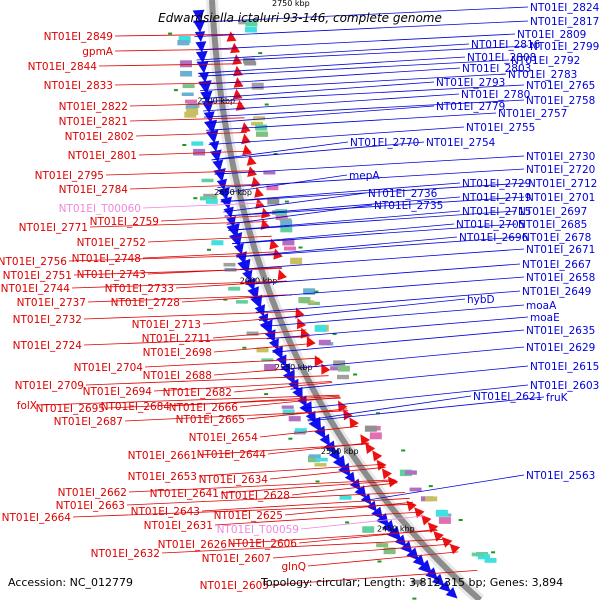  What do you see at coordinates (294, 367) in the screenshot?
I see `kbp-tick-label: 2550 kbp` at bounding box center [294, 367].